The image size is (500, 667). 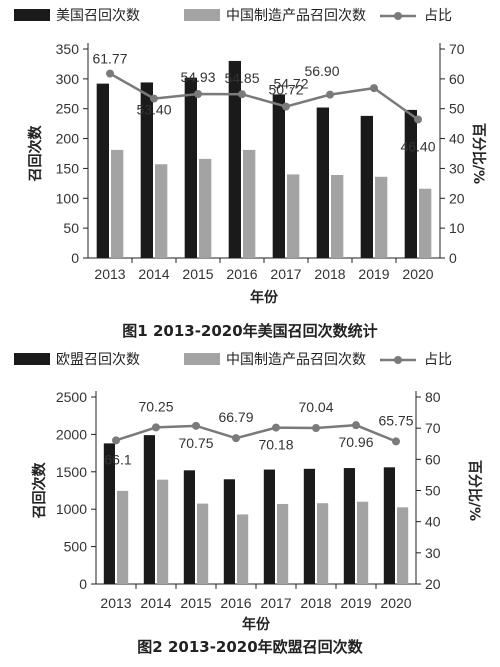 What do you see at coordinates (296, 360) in the screenshot?
I see `chart-2-legend-label-china: 中国制造产品召回次数` at bounding box center [296, 360].